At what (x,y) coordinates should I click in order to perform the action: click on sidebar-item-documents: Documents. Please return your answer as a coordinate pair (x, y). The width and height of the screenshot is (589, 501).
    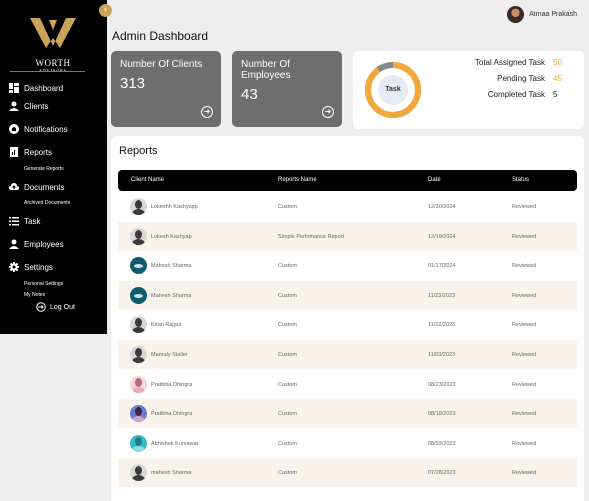
    Looking at the image, I should click on (36, 187).